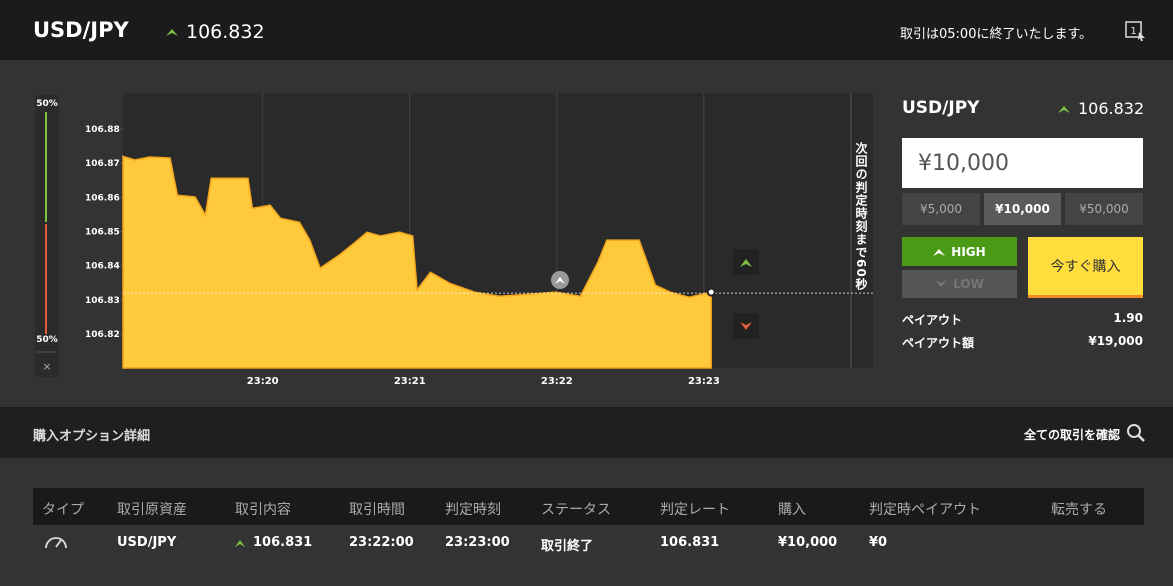 The image size is (1173, 586). Describe the element at coordinates (381, 542) in the screenshot. I see `table-cell: 23:22:00` at that location.